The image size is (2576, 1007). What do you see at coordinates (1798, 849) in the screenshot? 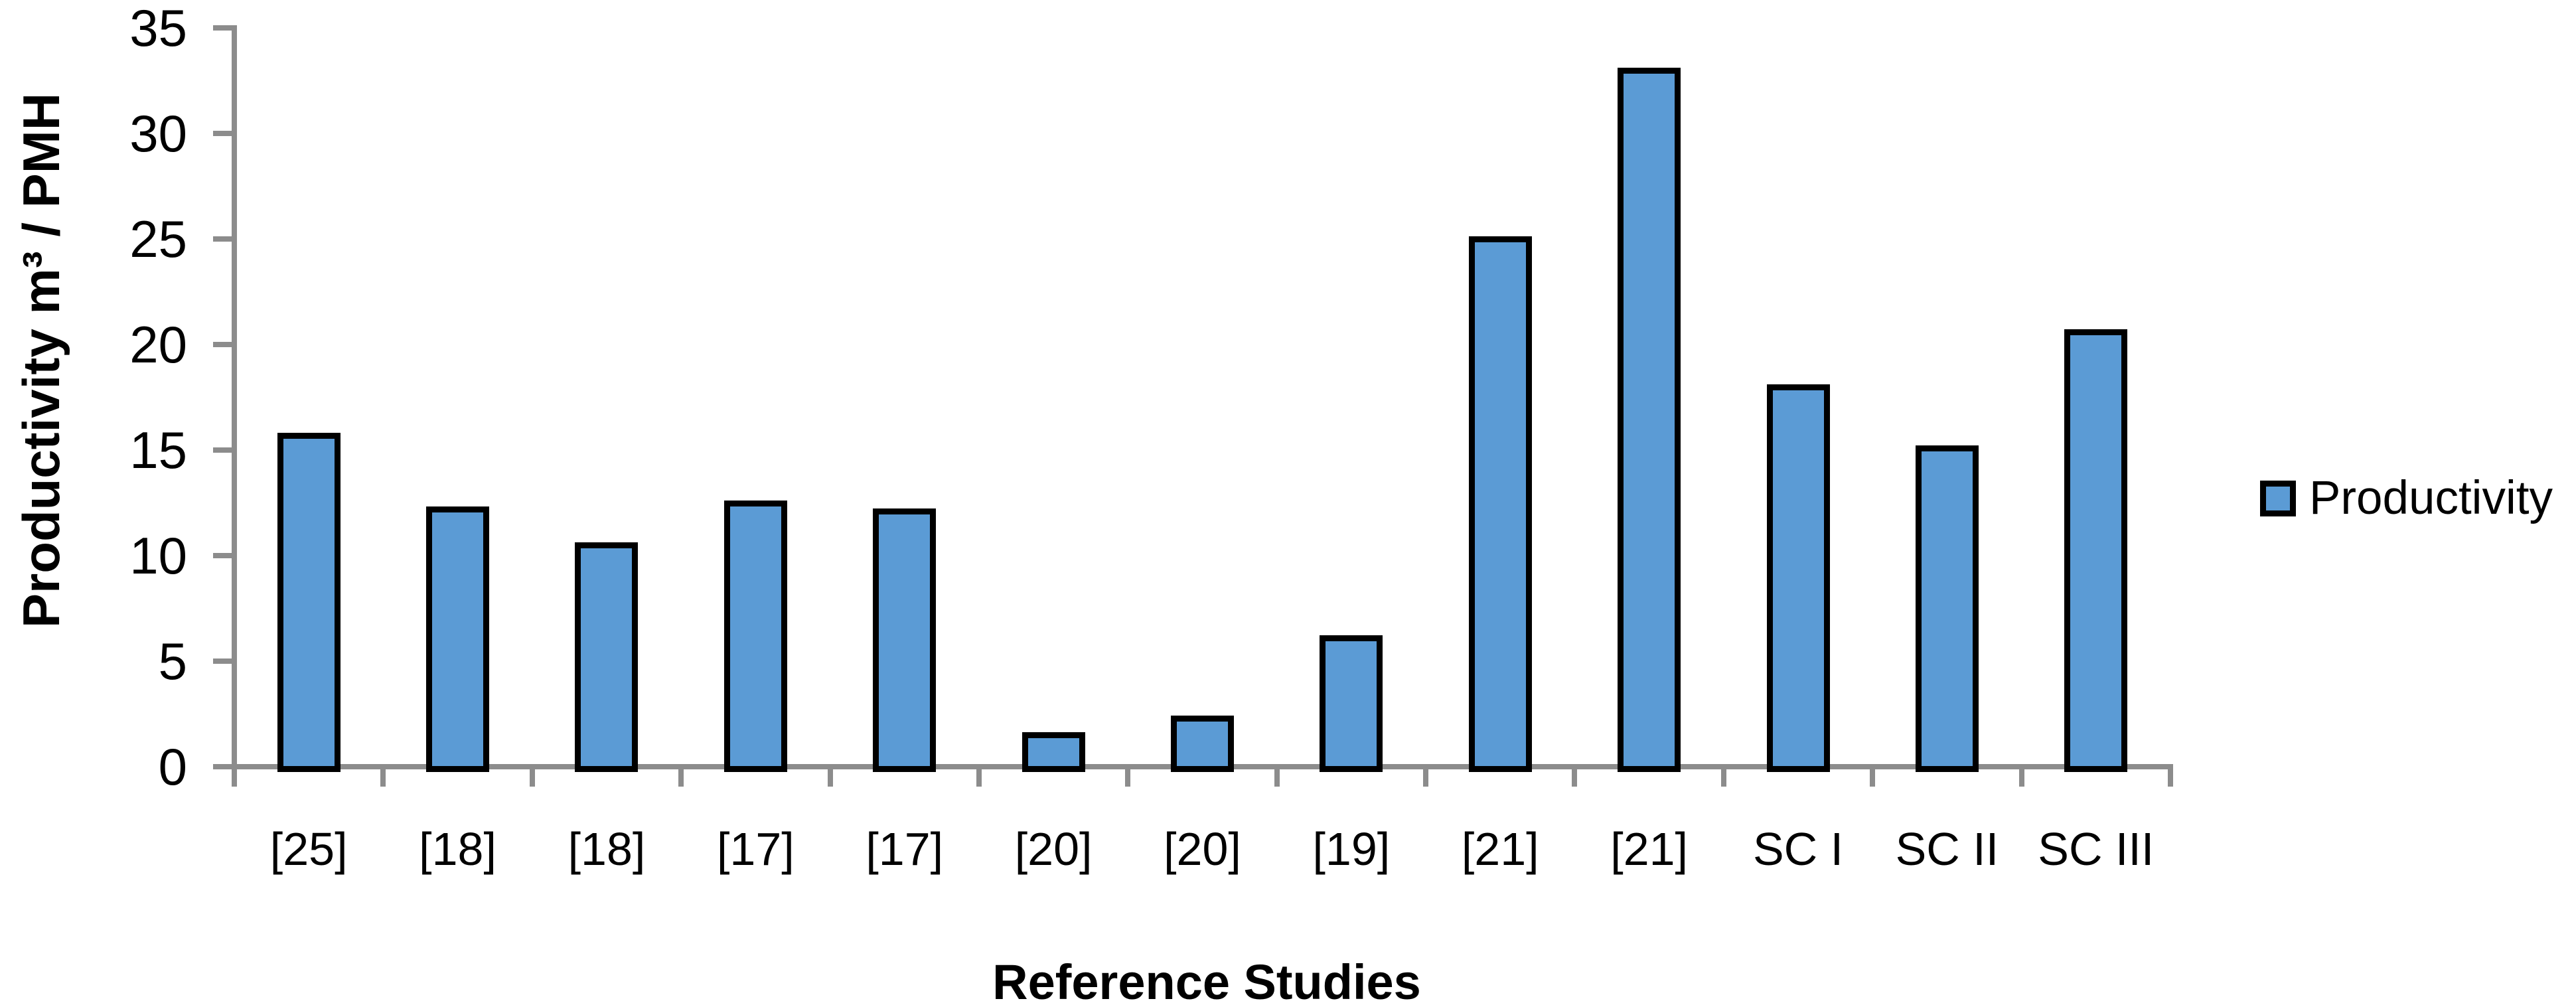
I see `x-category-label: SC I` at bounding box center [1798, 849].